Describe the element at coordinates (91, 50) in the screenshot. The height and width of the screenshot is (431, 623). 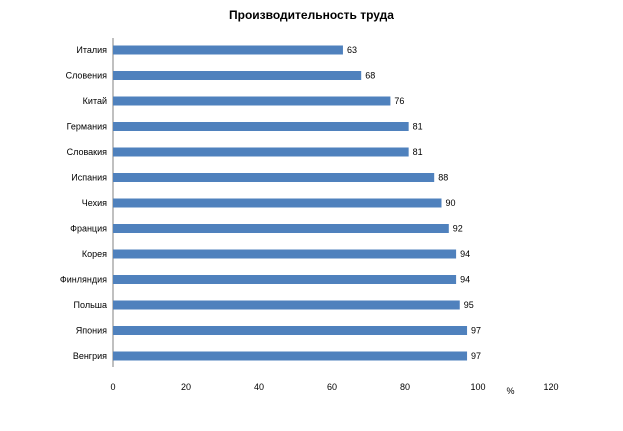
I see `category-label: Италия` at that location.